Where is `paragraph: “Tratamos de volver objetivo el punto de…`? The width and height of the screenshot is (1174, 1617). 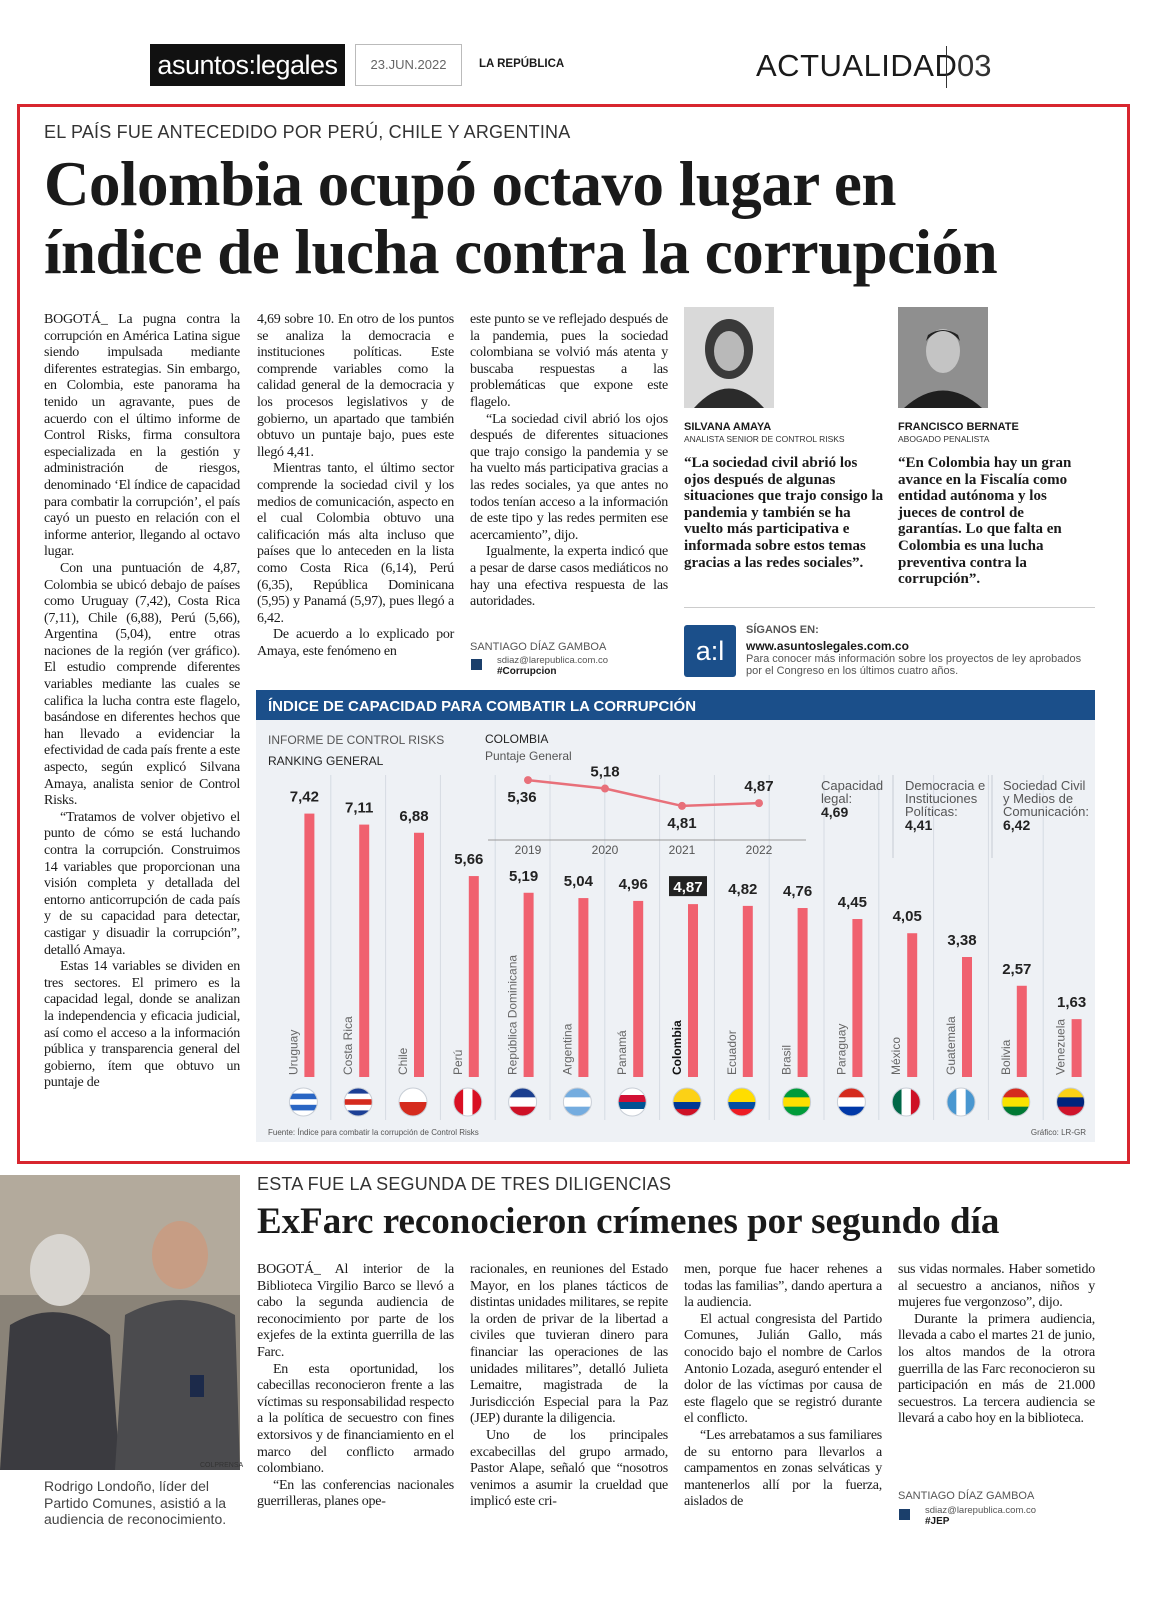
paragraph: “Tratamos de volver objetivo el punto de… is located at coordinates (142, 883).